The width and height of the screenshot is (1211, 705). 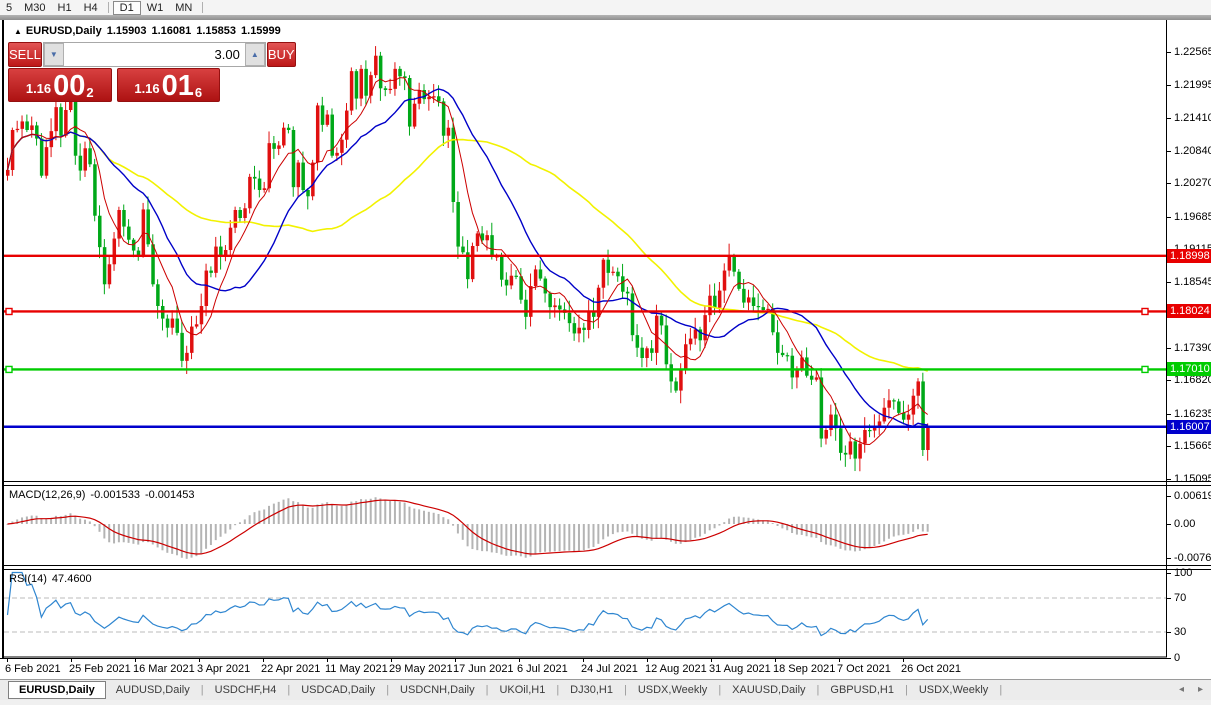 What do you see at coordinates (467, 527) in the screenshot?
I see `macd-signal` at bounding box center [467, 527].